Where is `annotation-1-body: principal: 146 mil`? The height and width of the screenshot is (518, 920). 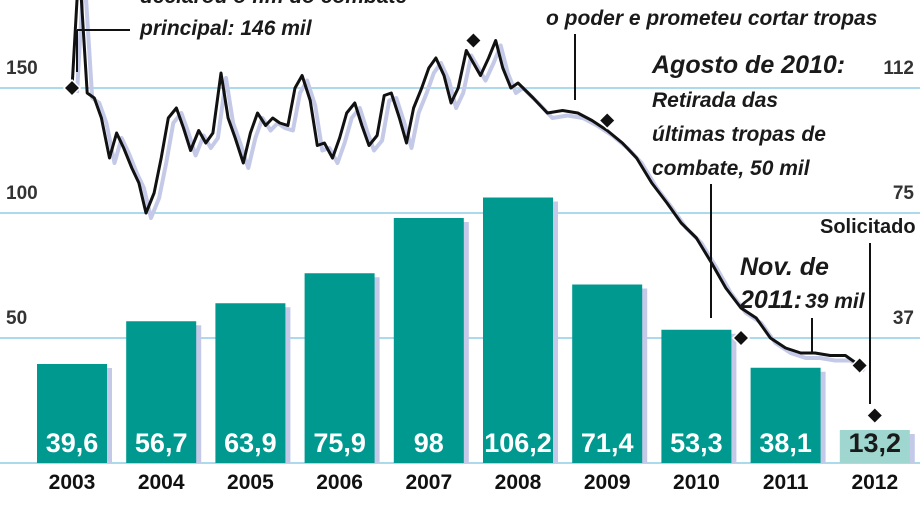
annotation-1-body: principal: 146 mil is located at coordinates (226, 28).